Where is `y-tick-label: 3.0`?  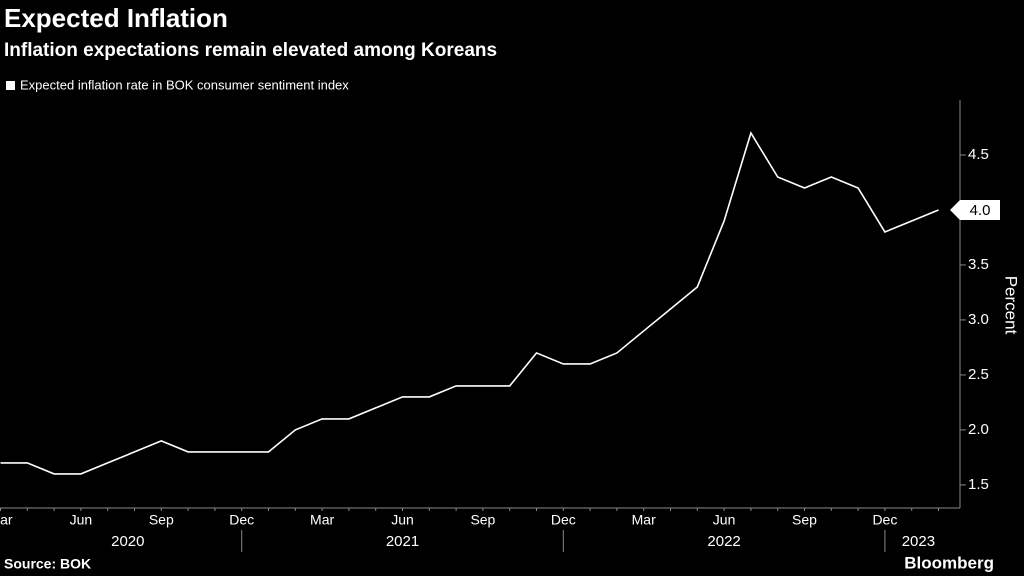
y-tick-label: 3.0 is located at coordinates (978, 319).